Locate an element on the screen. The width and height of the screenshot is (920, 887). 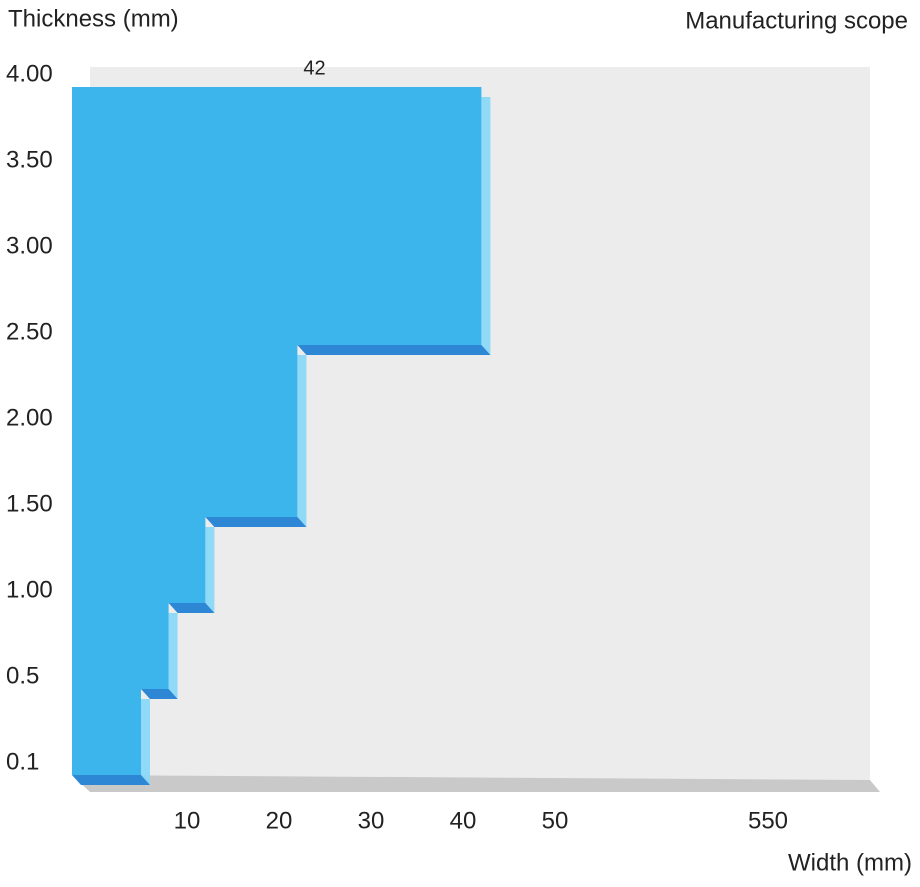
chart-title: Manufacturing scope is located at coordinates (796, 20).